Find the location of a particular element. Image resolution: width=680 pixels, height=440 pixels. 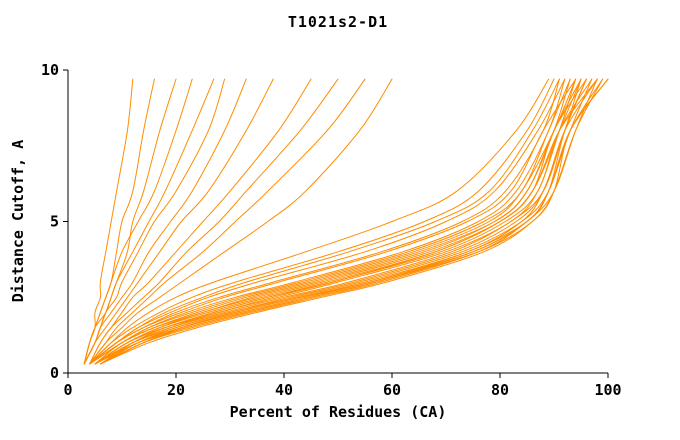

x-tick-label: 40 is located at coordinates (284, 390).